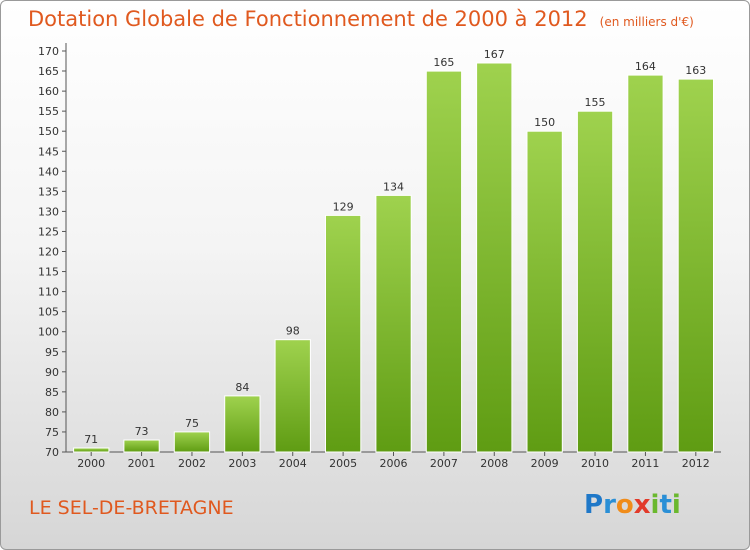  What do you see at coordinates (394, 463) in the screenshot?
I see `x-tick-label: 2006` at bounding box center [394, 463].